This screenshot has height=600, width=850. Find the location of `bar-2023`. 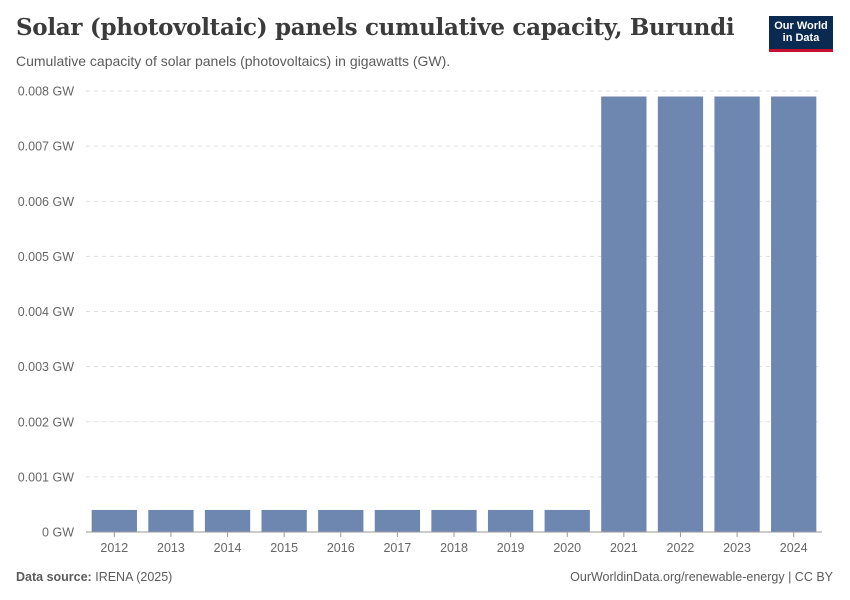

bar-2023 is located at coordinates (737, 314).